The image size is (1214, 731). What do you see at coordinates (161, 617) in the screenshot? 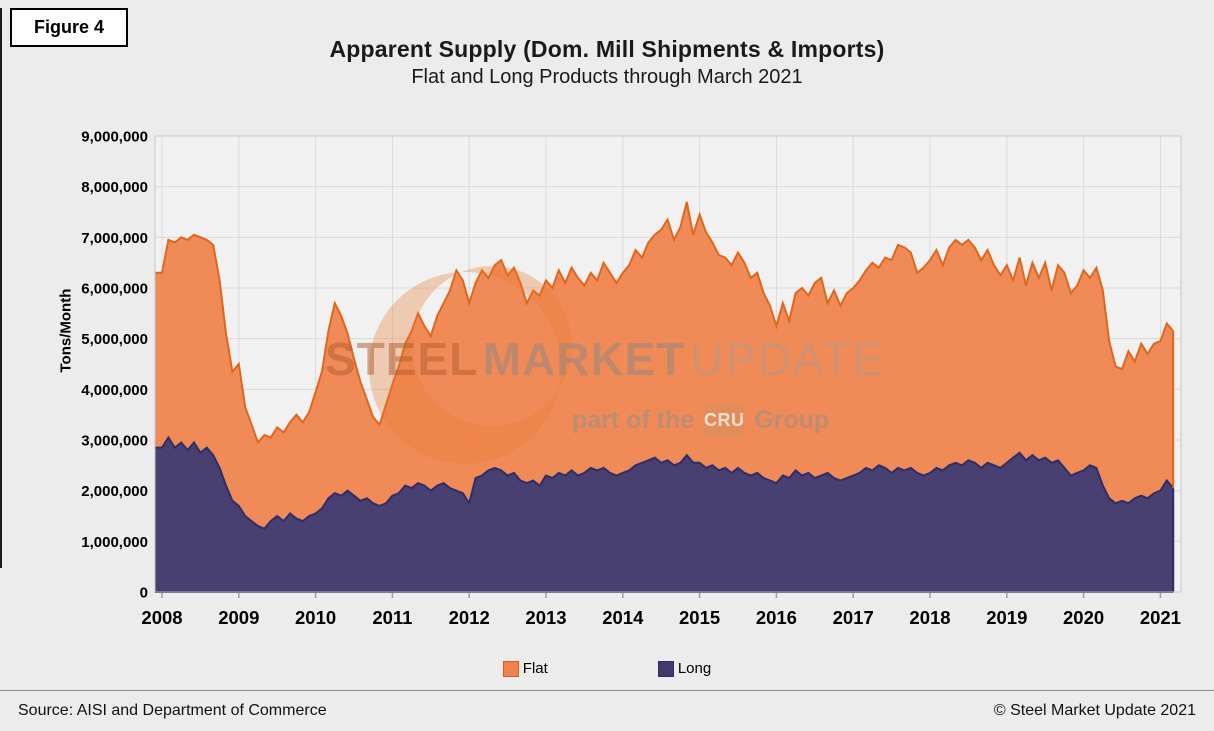
I see `x-tick-label: 2008` at bounding box center [161, 617].